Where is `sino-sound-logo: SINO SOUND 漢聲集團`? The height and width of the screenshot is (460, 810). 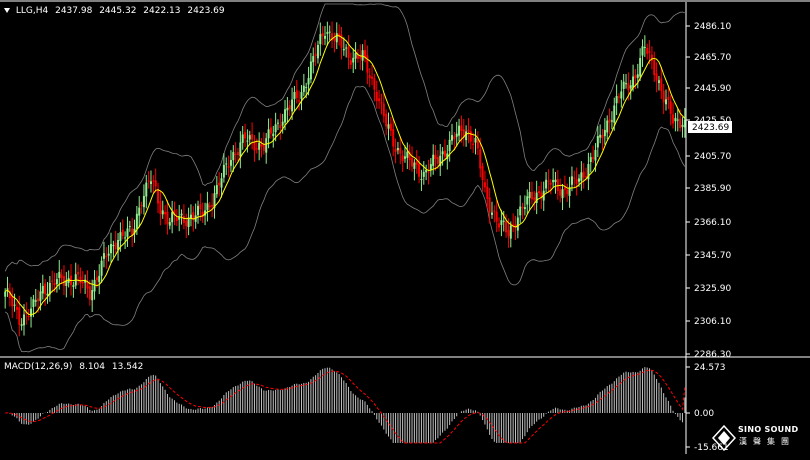 sino-sound-logo: SINO SOUND 漢聲集團 is located at coordinates (759, 439).